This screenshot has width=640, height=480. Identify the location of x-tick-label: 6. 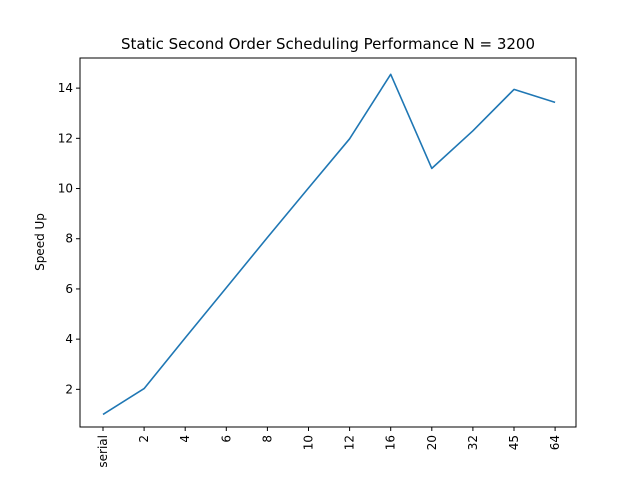
(226, 439).